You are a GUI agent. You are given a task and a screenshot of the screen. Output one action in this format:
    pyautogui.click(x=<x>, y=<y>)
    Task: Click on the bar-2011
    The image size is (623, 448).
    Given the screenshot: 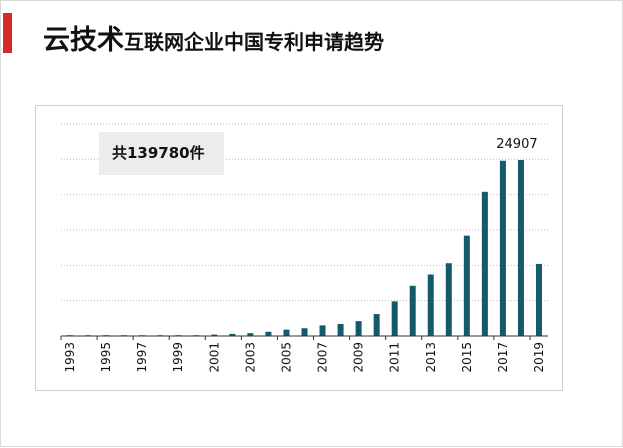 What is the action you would take?
    pyautogui.click(x=394, y=318)
    